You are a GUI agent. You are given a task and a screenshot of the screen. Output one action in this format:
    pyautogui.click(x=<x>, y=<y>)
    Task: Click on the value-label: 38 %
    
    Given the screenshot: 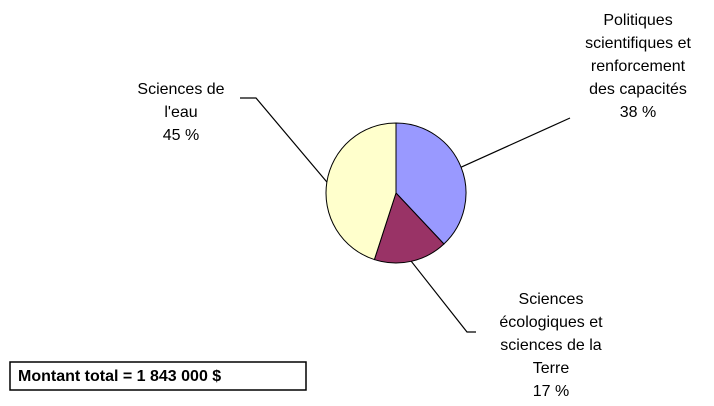 What is the action you would take?
    pyautogui.click(x=638, y=112)
    